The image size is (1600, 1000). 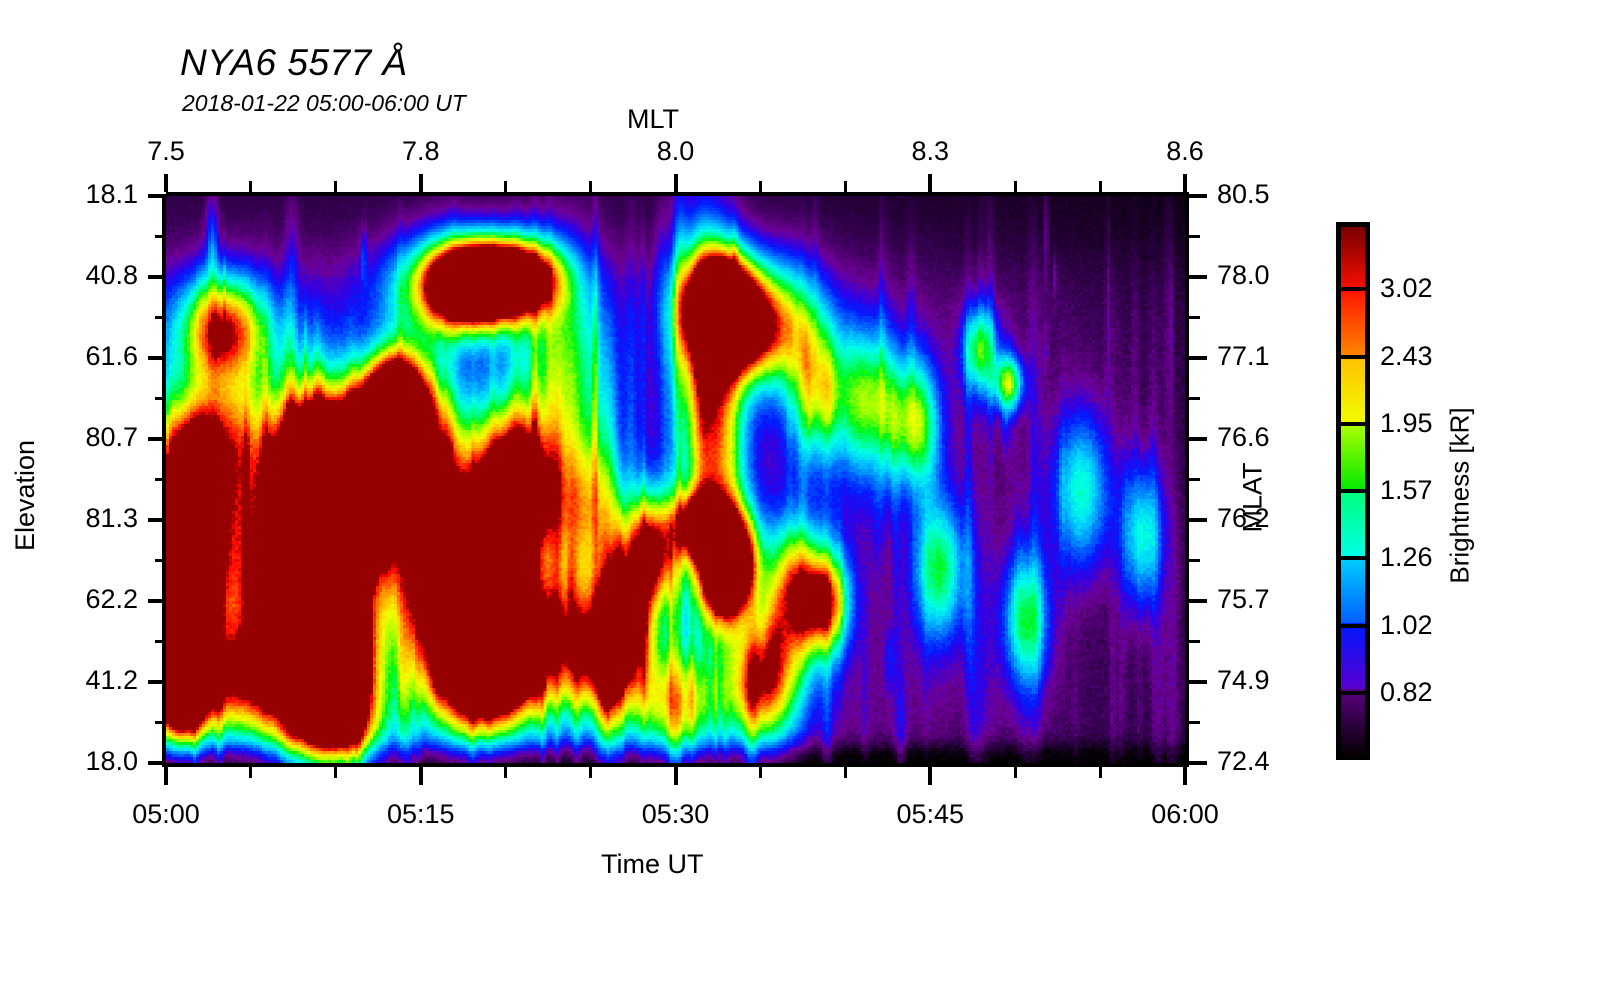 I want to click on y-axis-line, so click(x=164, y=481).